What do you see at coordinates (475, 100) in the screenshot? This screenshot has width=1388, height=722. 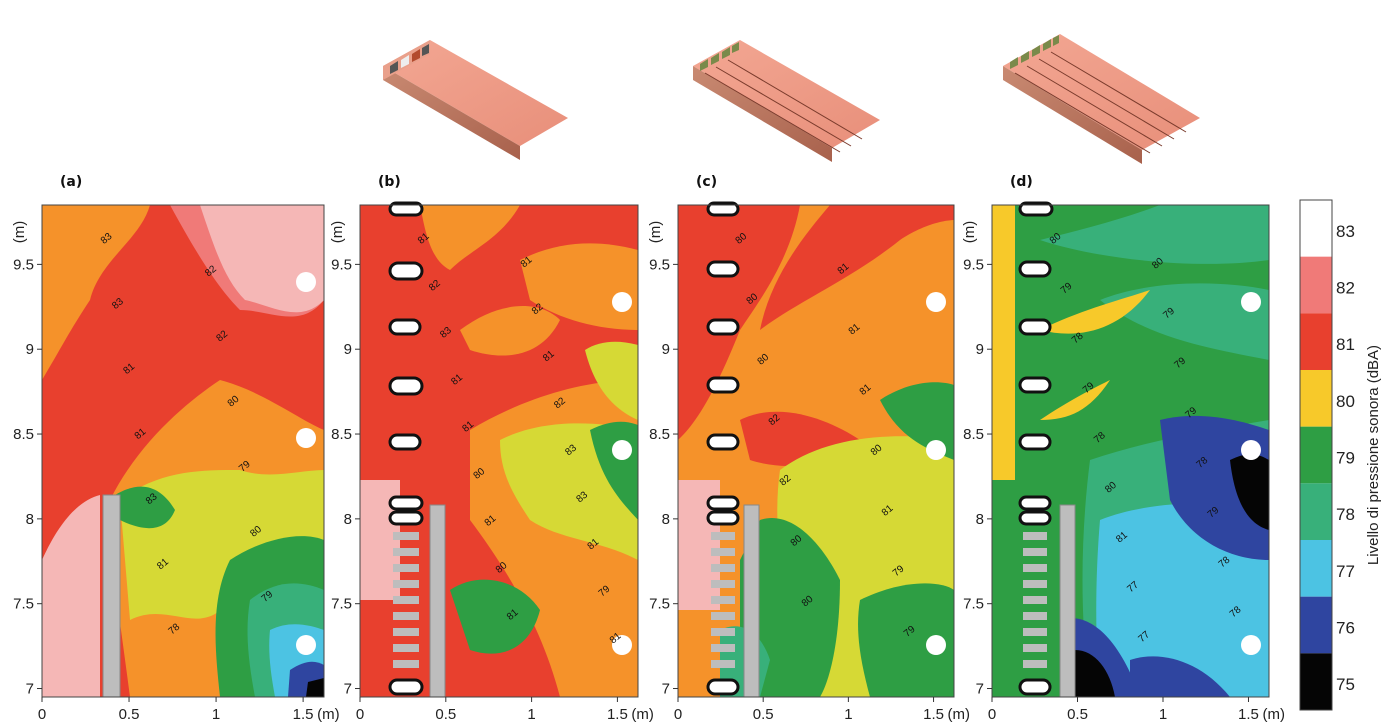 I see `beam-illustration-b` at bounding box center [475, 100].